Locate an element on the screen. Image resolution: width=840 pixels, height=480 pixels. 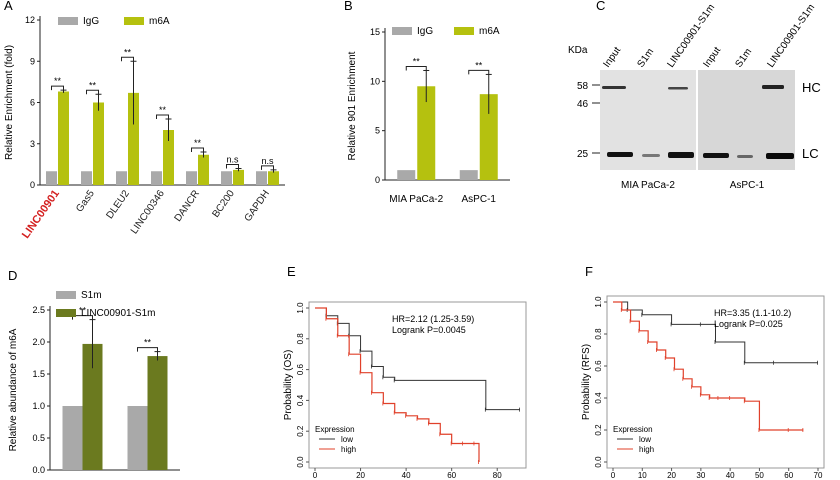
d-significance-label: ** is located at coordinates (148, 343).